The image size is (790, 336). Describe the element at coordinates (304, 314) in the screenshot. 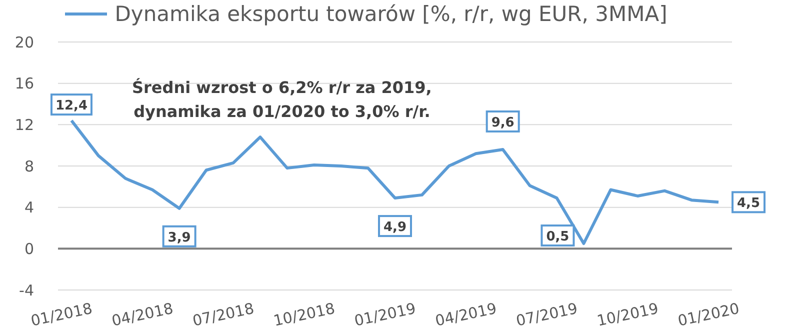

I see `x-tick-label: 10/2018` at that location.